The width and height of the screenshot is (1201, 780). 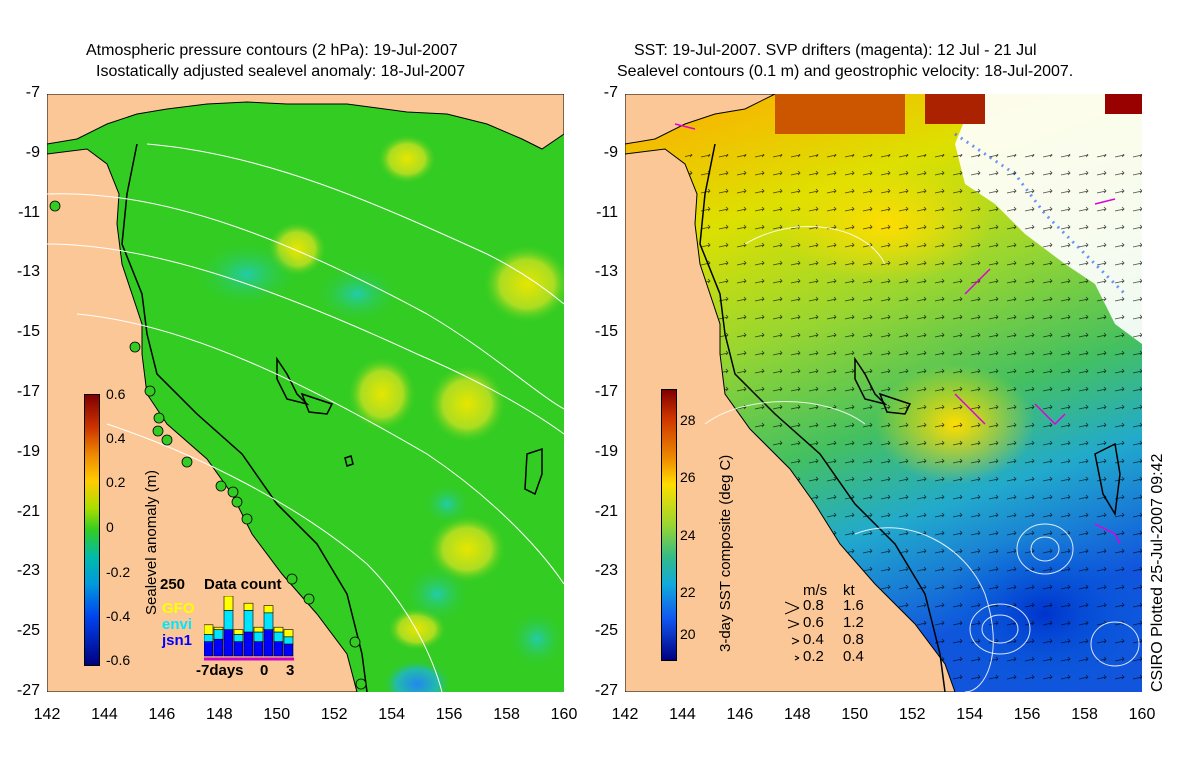 What do you see at coordinates (1157, 572) in the screenshot?
I see `plot-credit: CSIRO Plotted 25-Jul-2007 09:42` at bounding box center [1157, 572].